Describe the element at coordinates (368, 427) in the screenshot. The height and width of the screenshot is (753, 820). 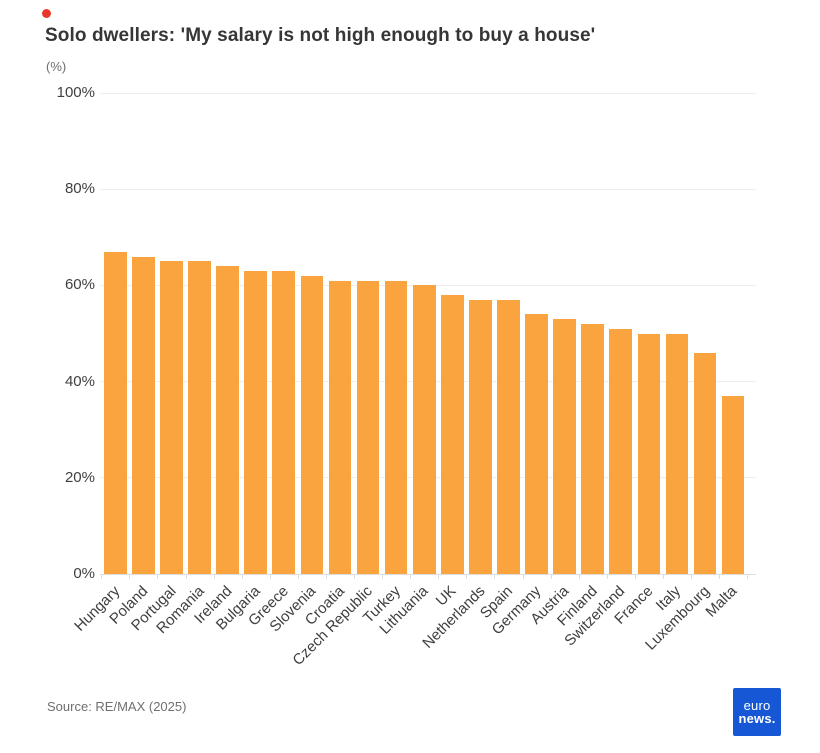
I see `bar-czech-republic` at that location.